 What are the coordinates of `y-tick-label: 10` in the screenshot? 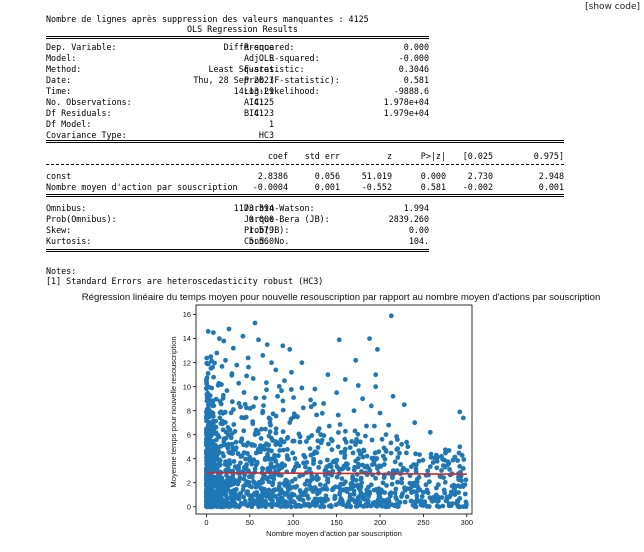 It's located at (187, 386).